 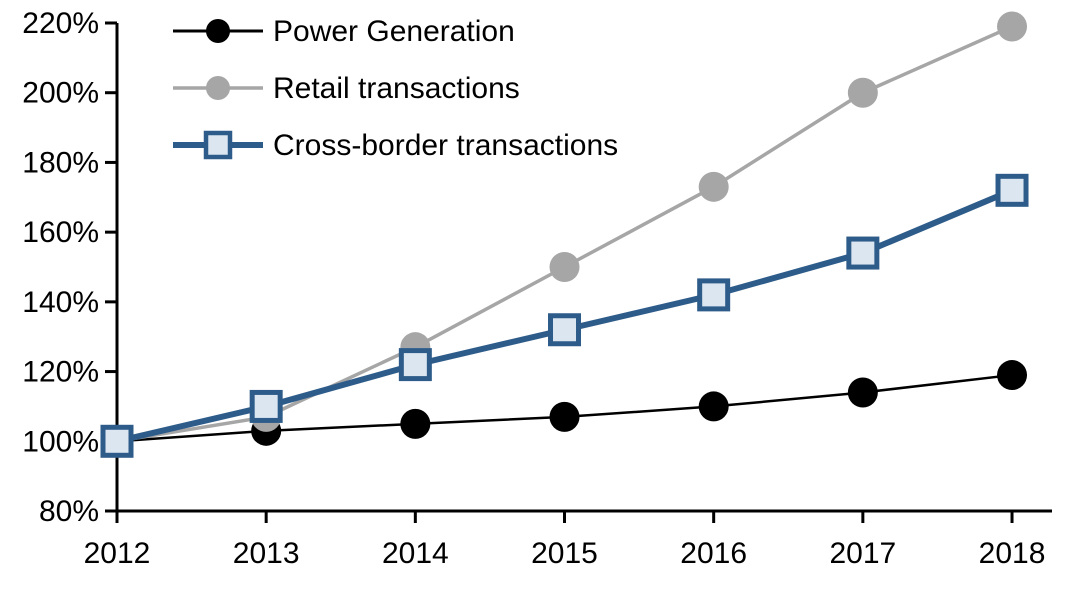 I want to click on legend-label: Power Generation, so click(x=394, y=31).